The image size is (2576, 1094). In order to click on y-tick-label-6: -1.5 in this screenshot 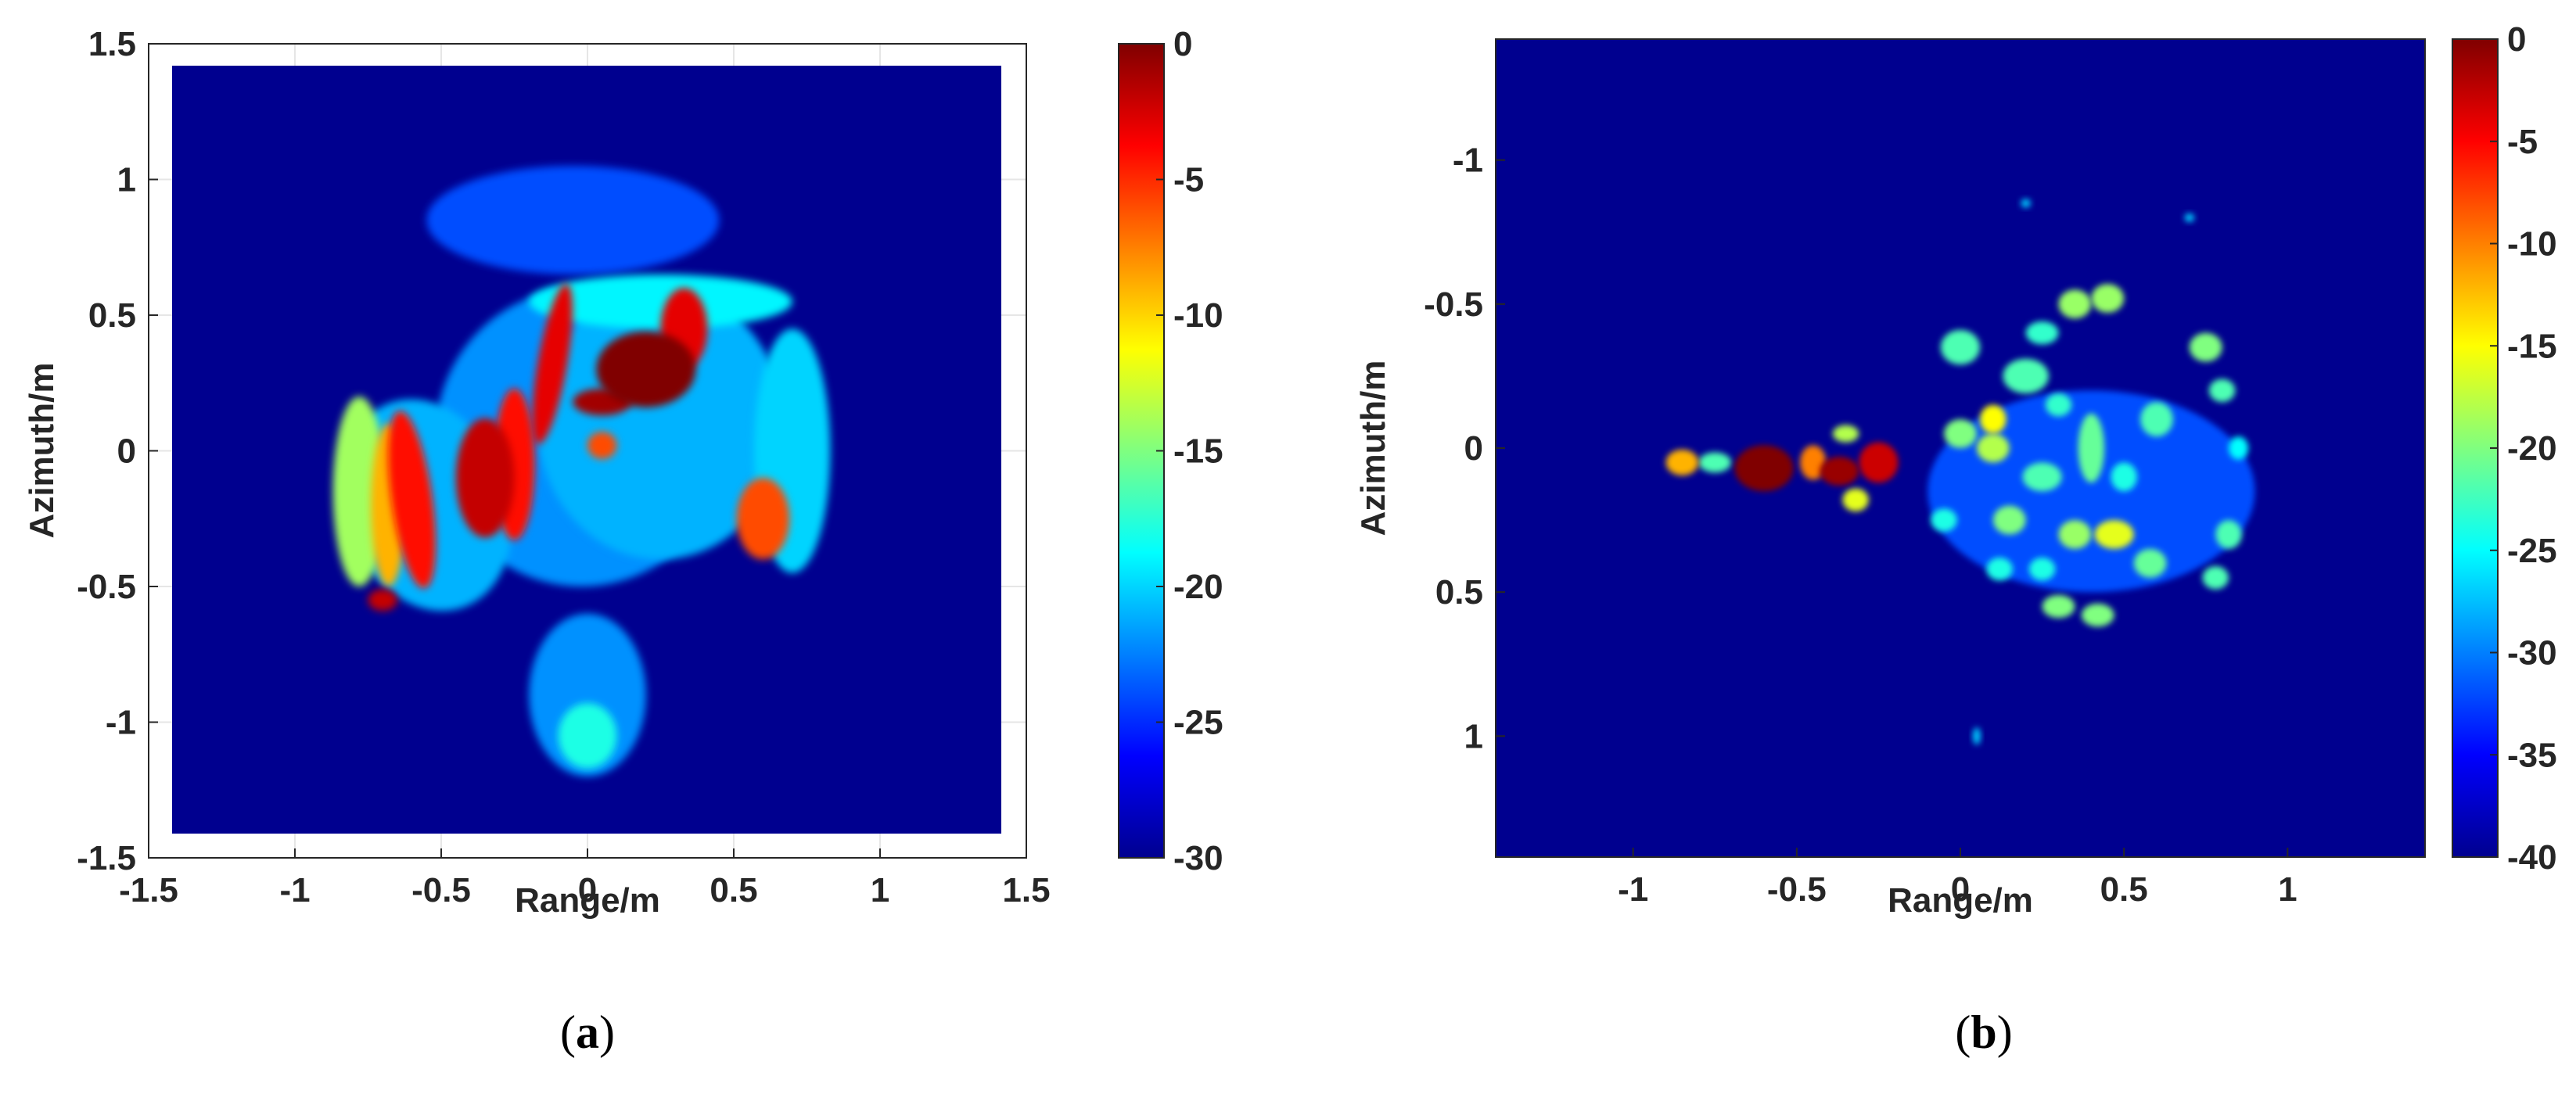, I will do `click(106, 858)`.